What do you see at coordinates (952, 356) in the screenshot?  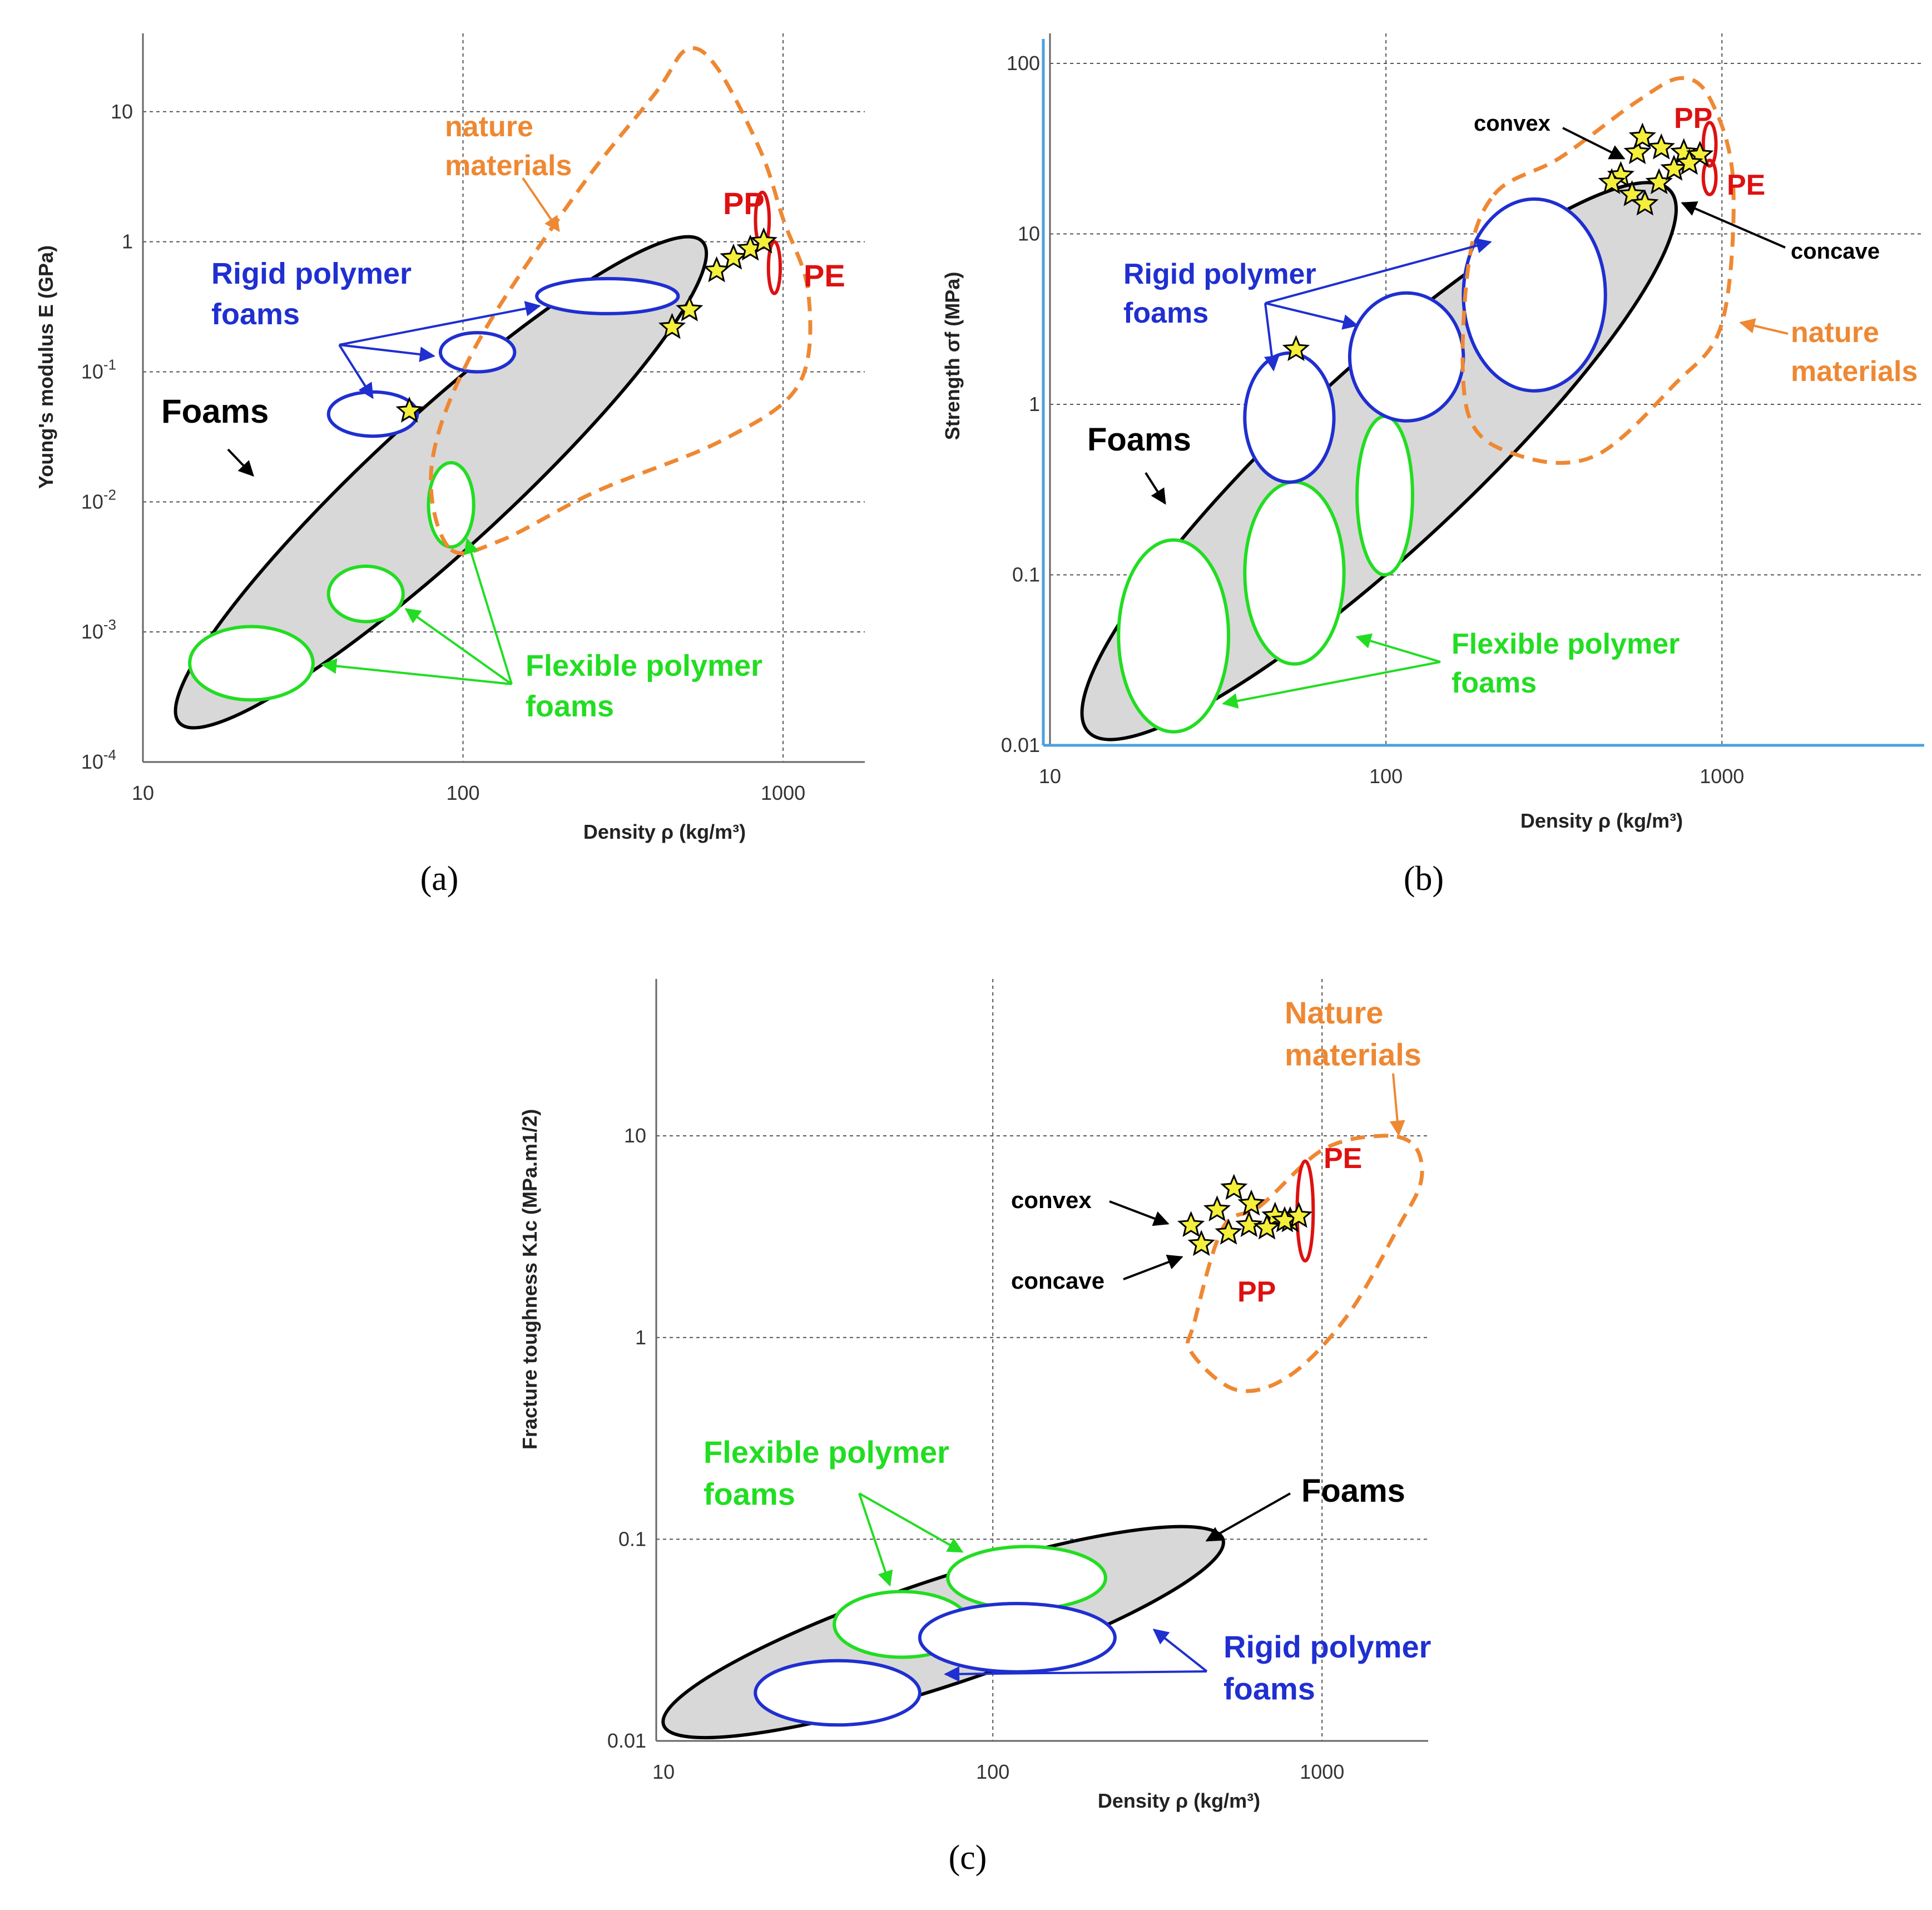 I see `y-axis-title: Strength σf (MPa)` at bounding box center [952, 356].